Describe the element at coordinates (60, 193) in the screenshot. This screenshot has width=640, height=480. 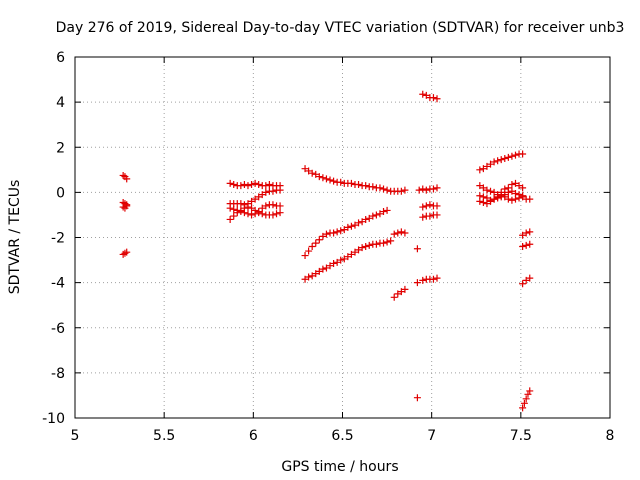
I see `y-tick-label: 0` at that location.